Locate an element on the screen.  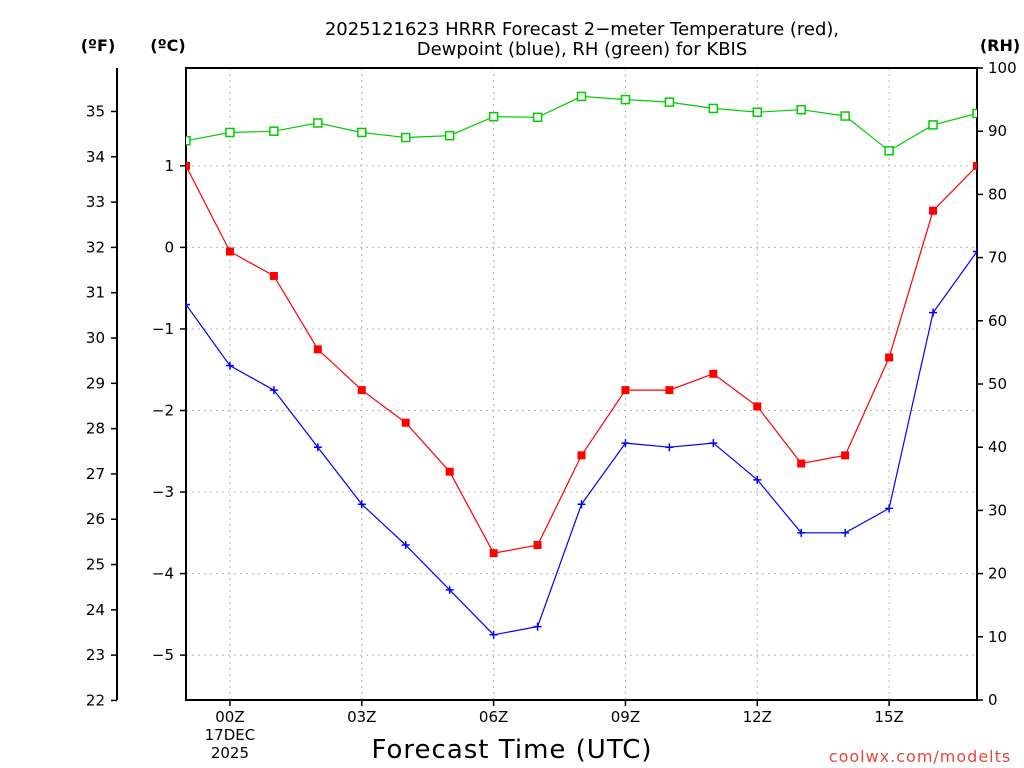
fahrenheit-tick-label: 29 is located at coordinates (95, 383).